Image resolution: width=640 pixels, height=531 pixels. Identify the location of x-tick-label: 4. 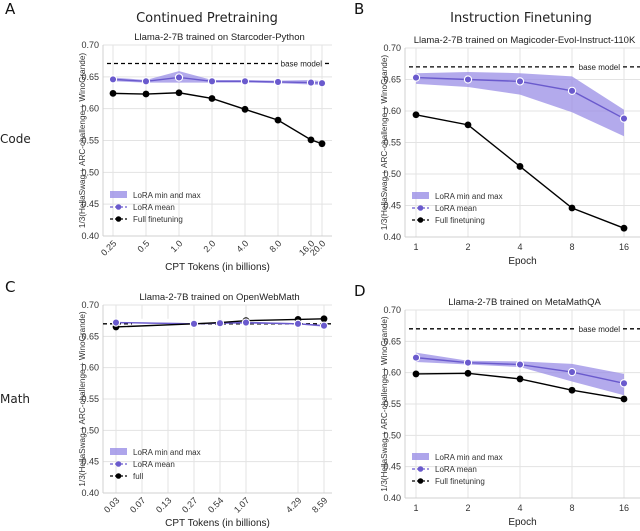
(519, 508).